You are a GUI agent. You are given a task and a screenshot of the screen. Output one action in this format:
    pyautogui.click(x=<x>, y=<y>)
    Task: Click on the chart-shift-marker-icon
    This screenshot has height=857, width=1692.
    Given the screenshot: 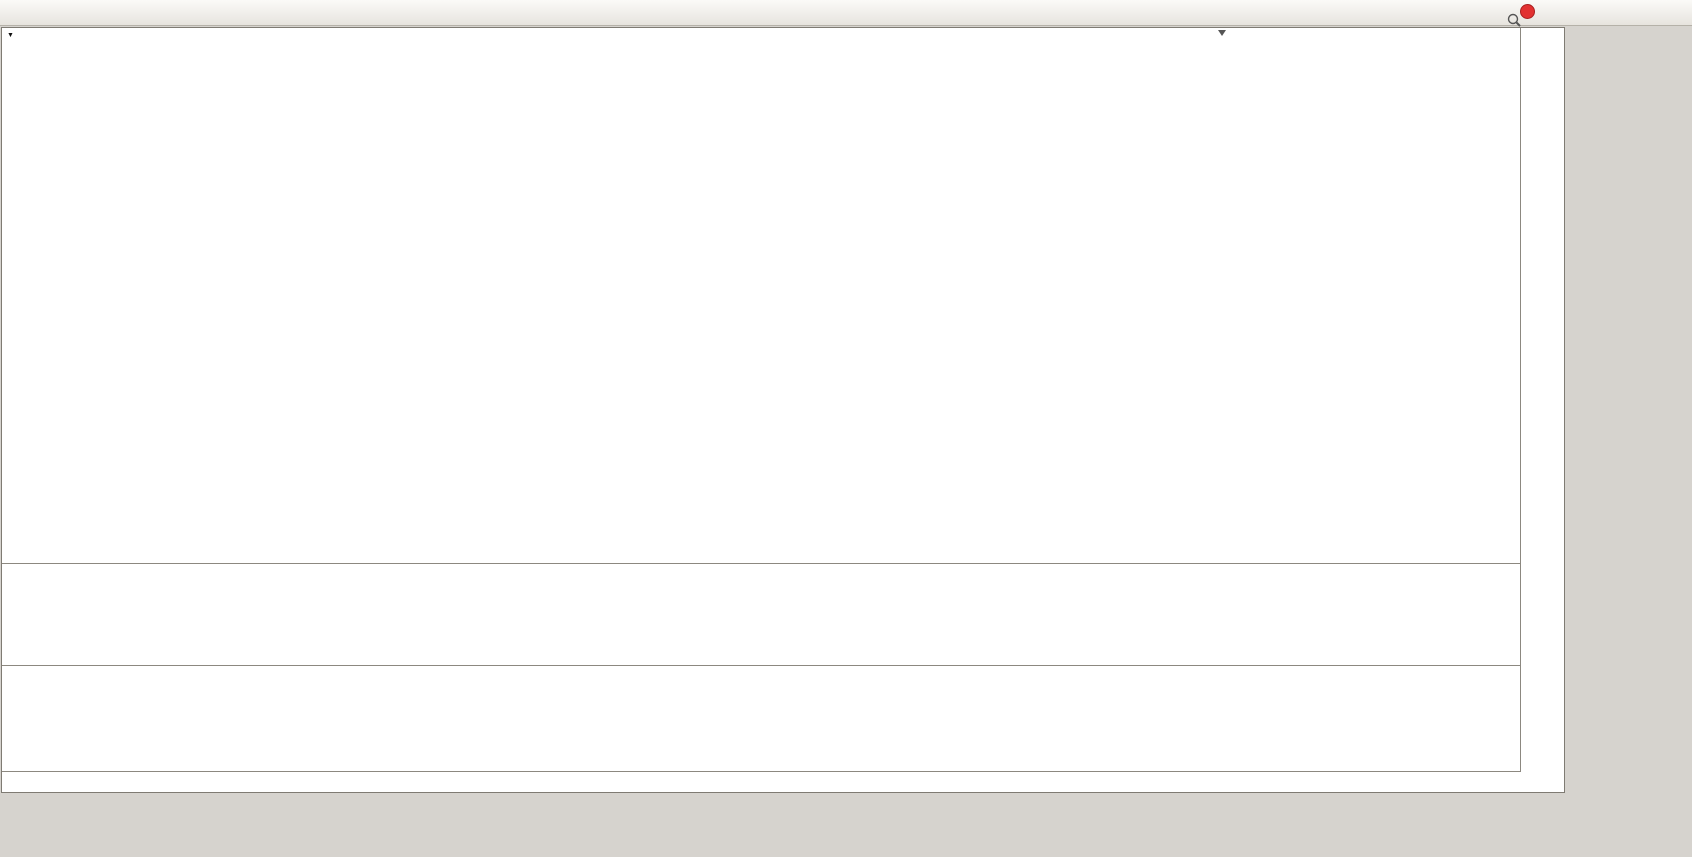 What is the action you would take?
    pyautogui.click(x=1222, y=33)
    